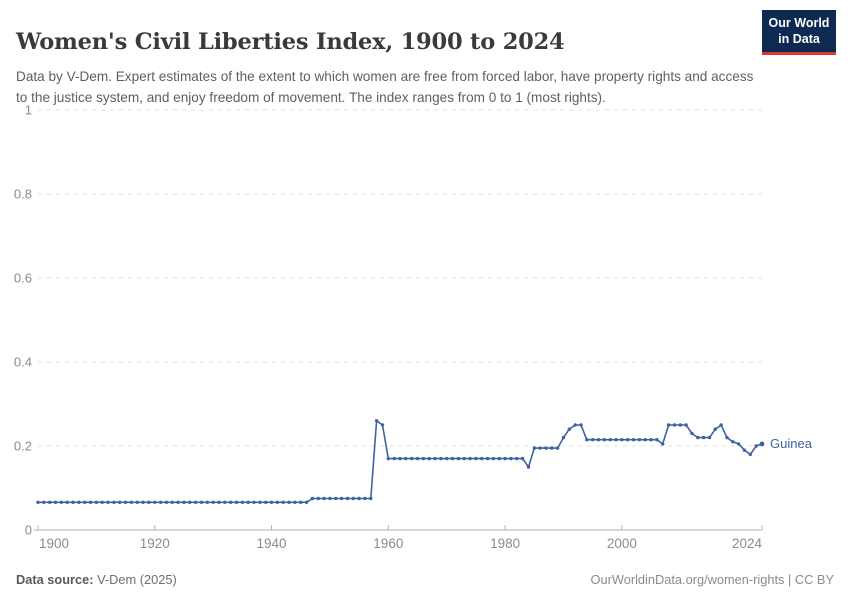 Image resolution: width=850 pixels, height=600 pixels. I want to click on owid-url-license: OurWorldinData.org/women-rights | CC BY, so click(712, 579).